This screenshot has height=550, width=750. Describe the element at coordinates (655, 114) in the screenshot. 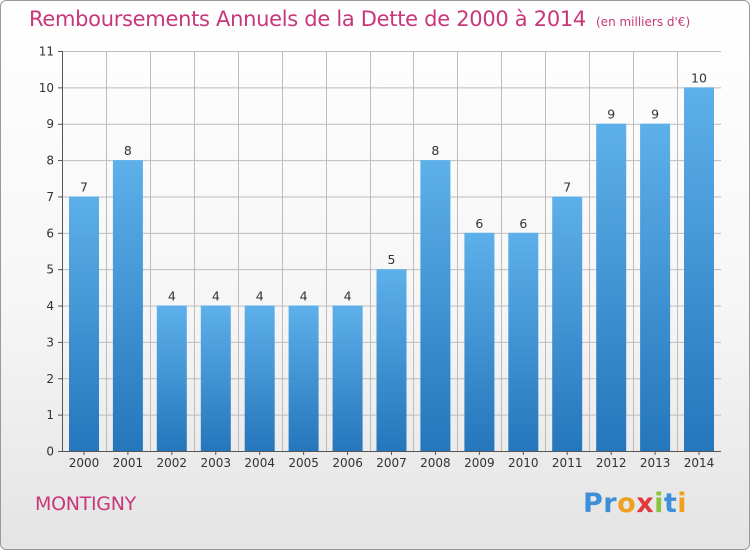

I see `data-label-2013: 9` at that location.